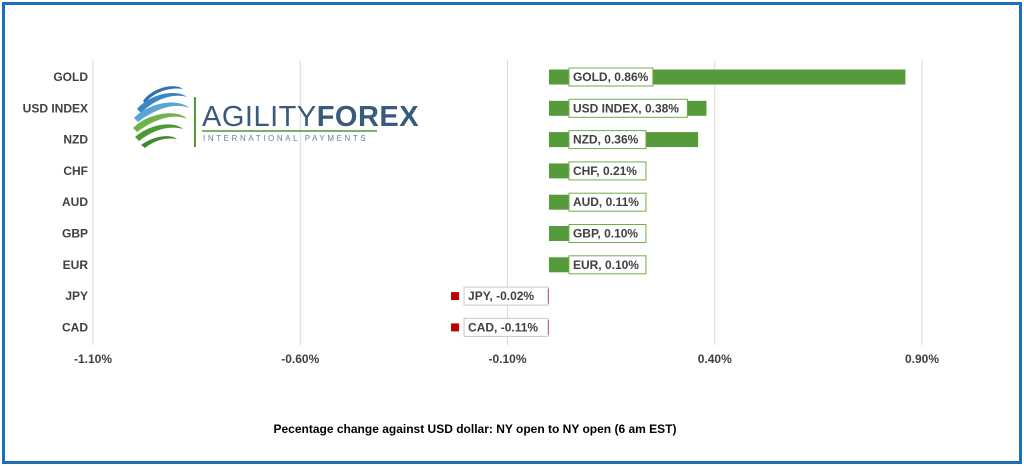  Describe the element at coordinates (70, 77) in the screenshot. I see `category-label: GOLD` at that location.